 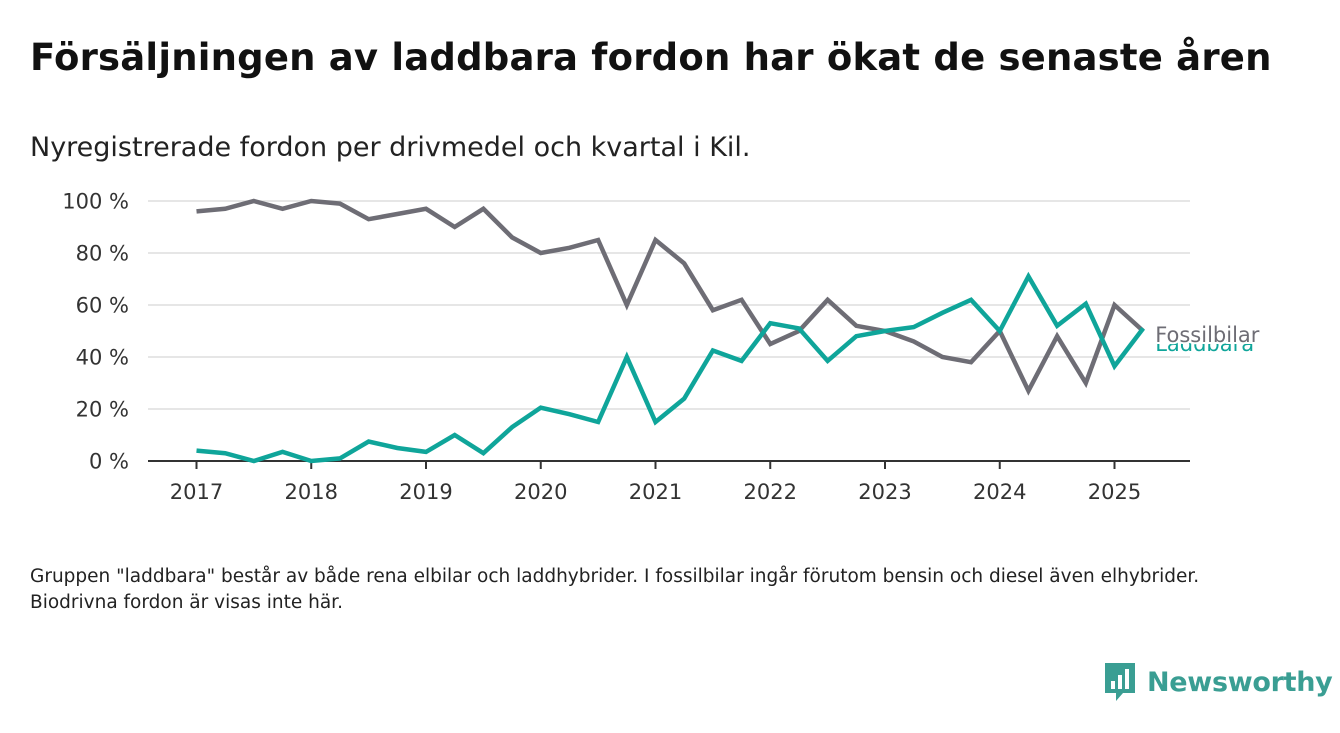 I want to click on x-tick-label: 2023, so click(x=884, y=492).